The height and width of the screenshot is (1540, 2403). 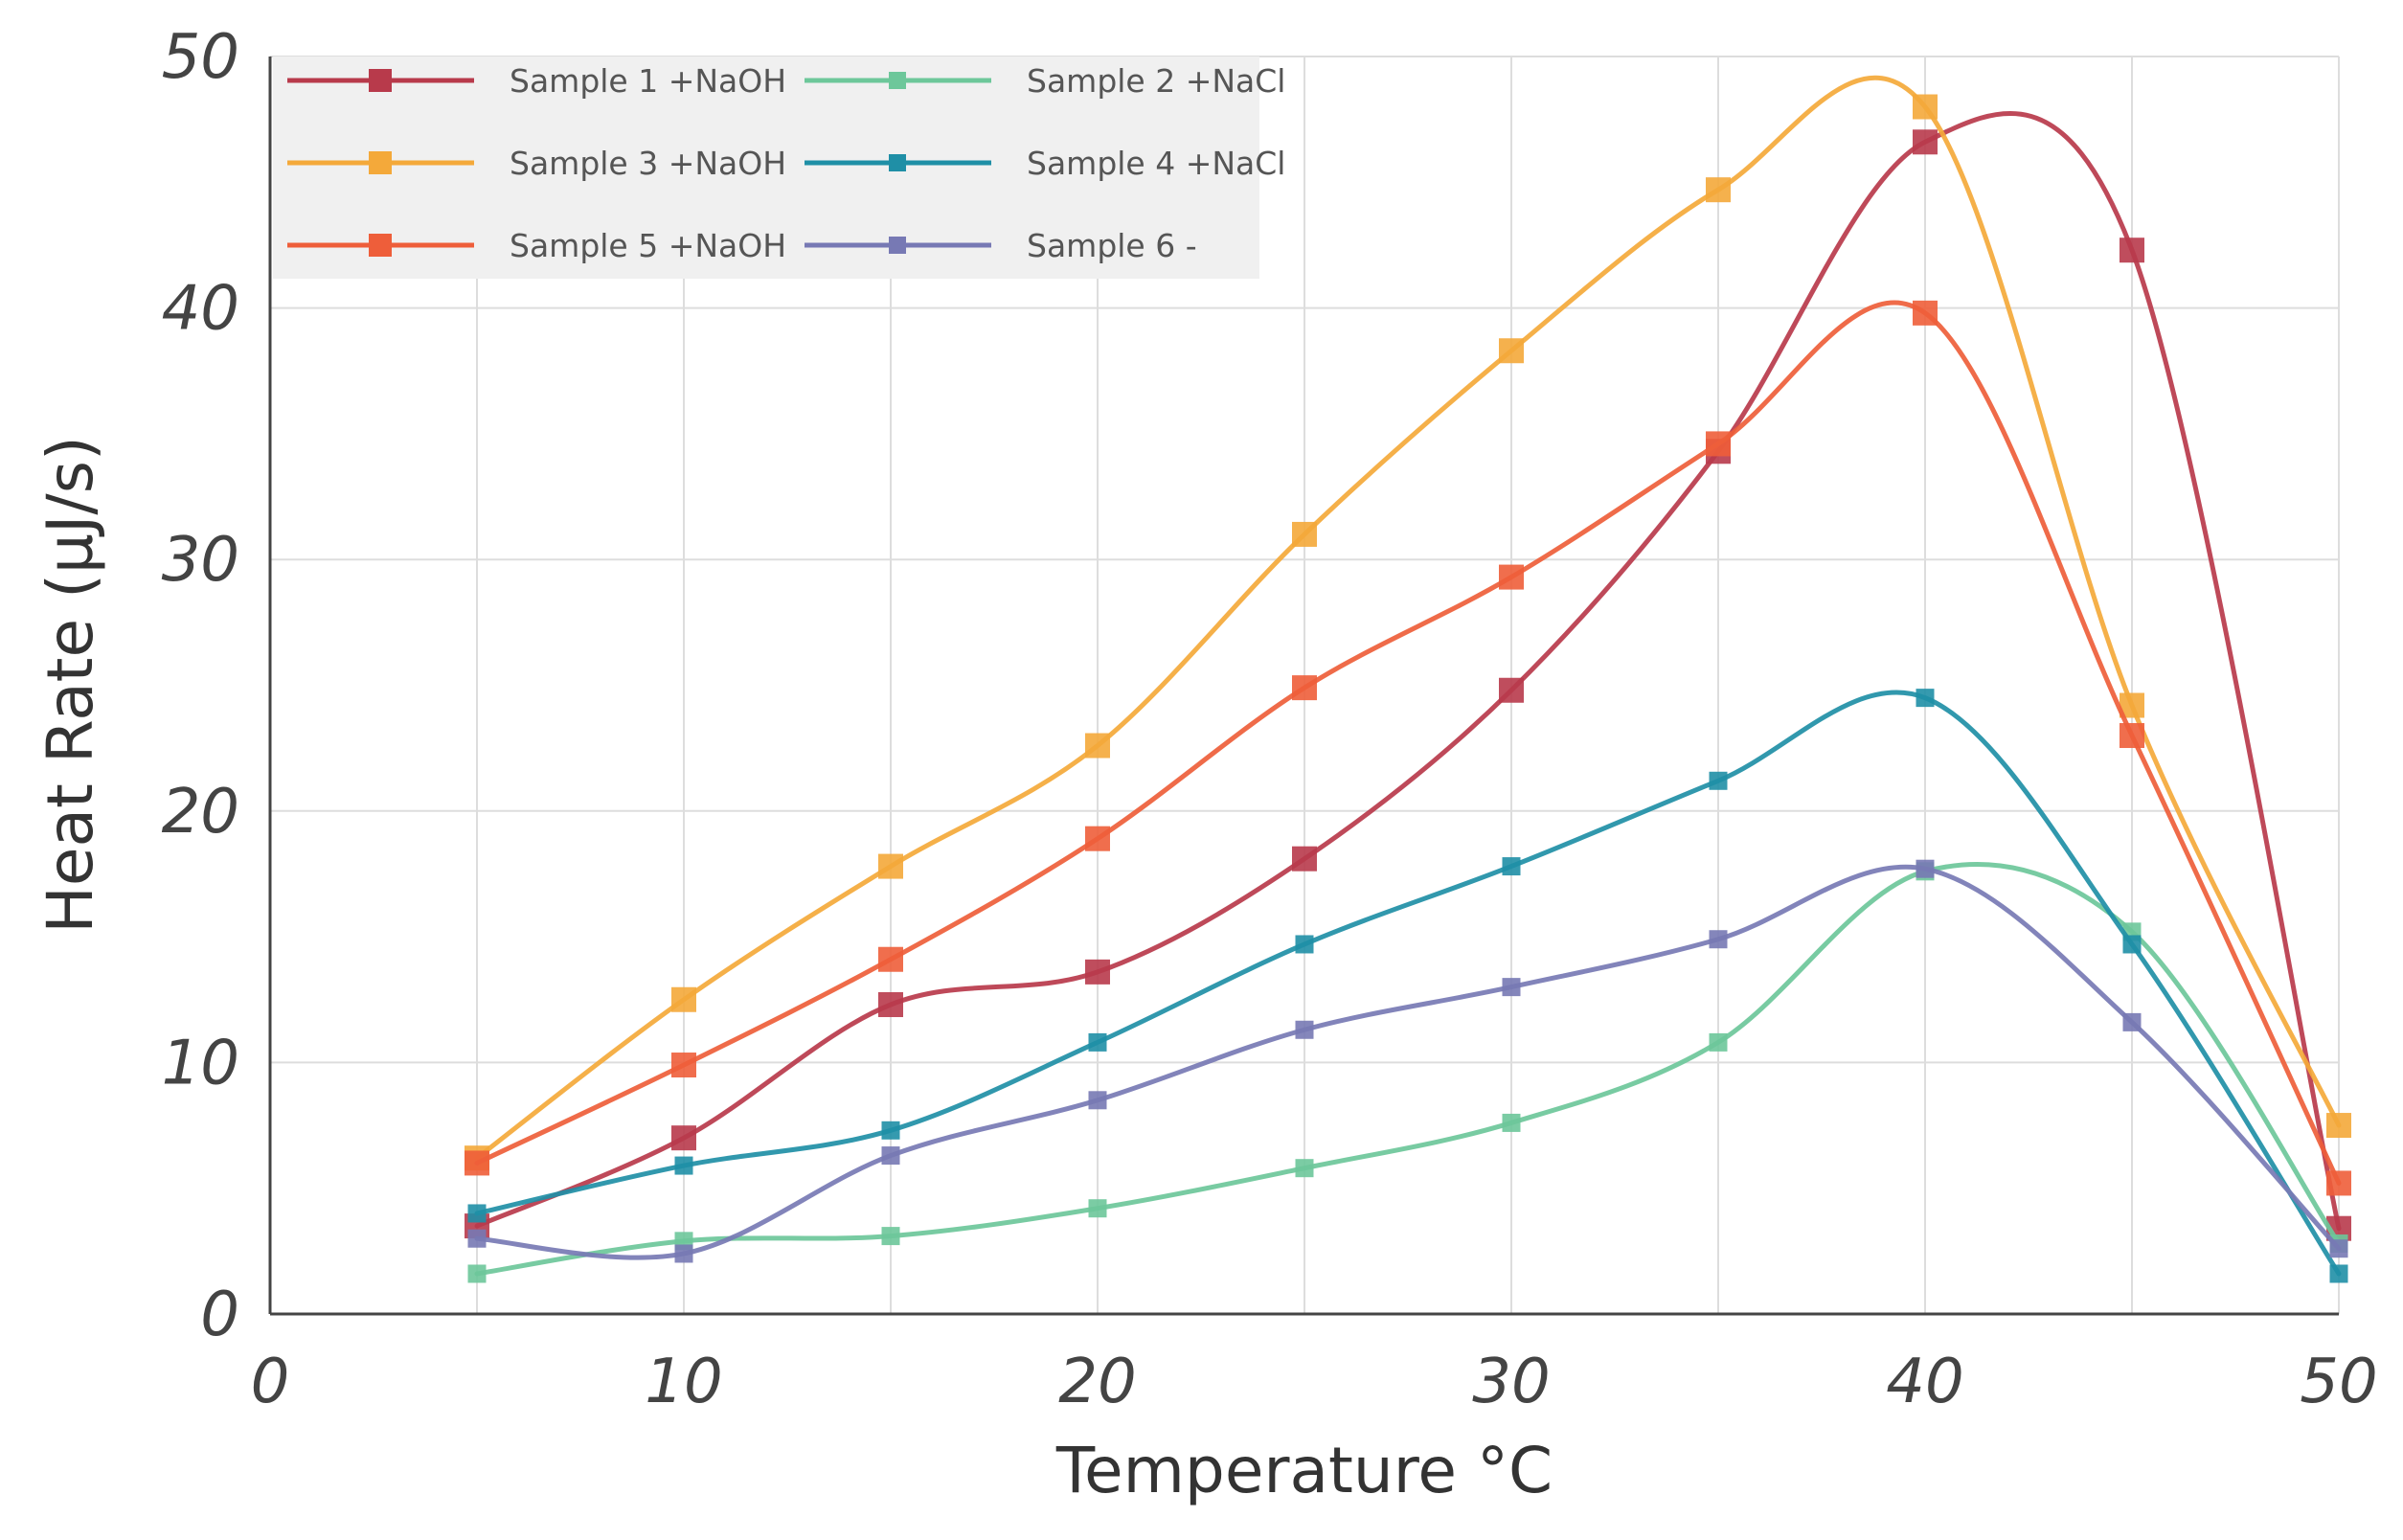 I want to click on x-tick-label: 40, so click(x=1924, y=1382).